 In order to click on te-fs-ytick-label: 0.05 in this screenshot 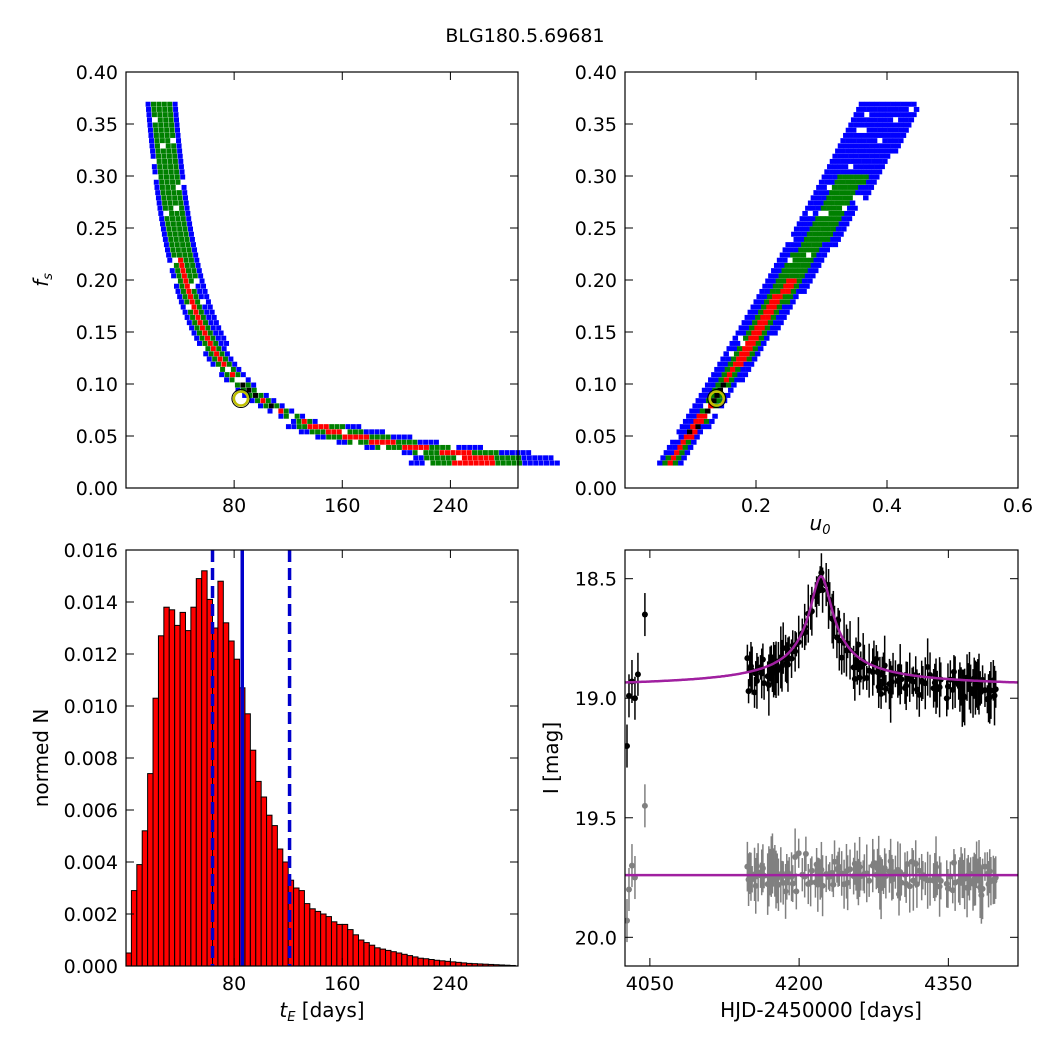, I will do `click(97, 437)`.